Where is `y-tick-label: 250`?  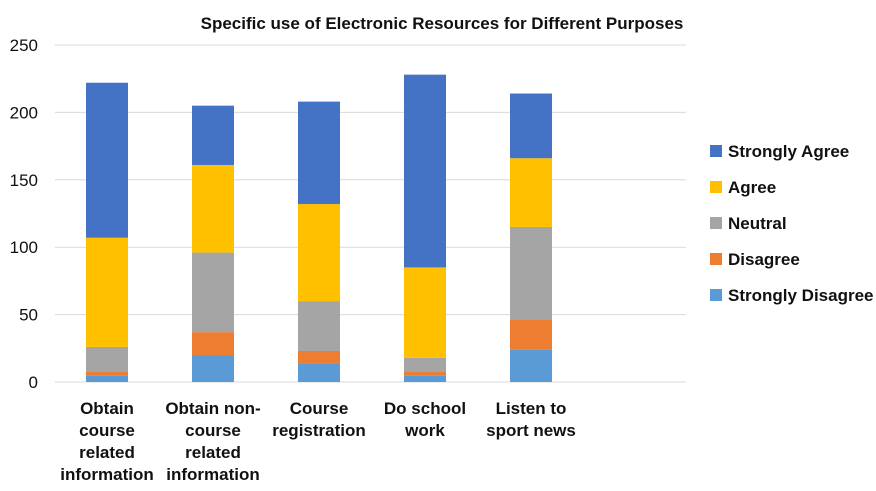 y-tick-label: 250 is located at coordinates (24, 45).